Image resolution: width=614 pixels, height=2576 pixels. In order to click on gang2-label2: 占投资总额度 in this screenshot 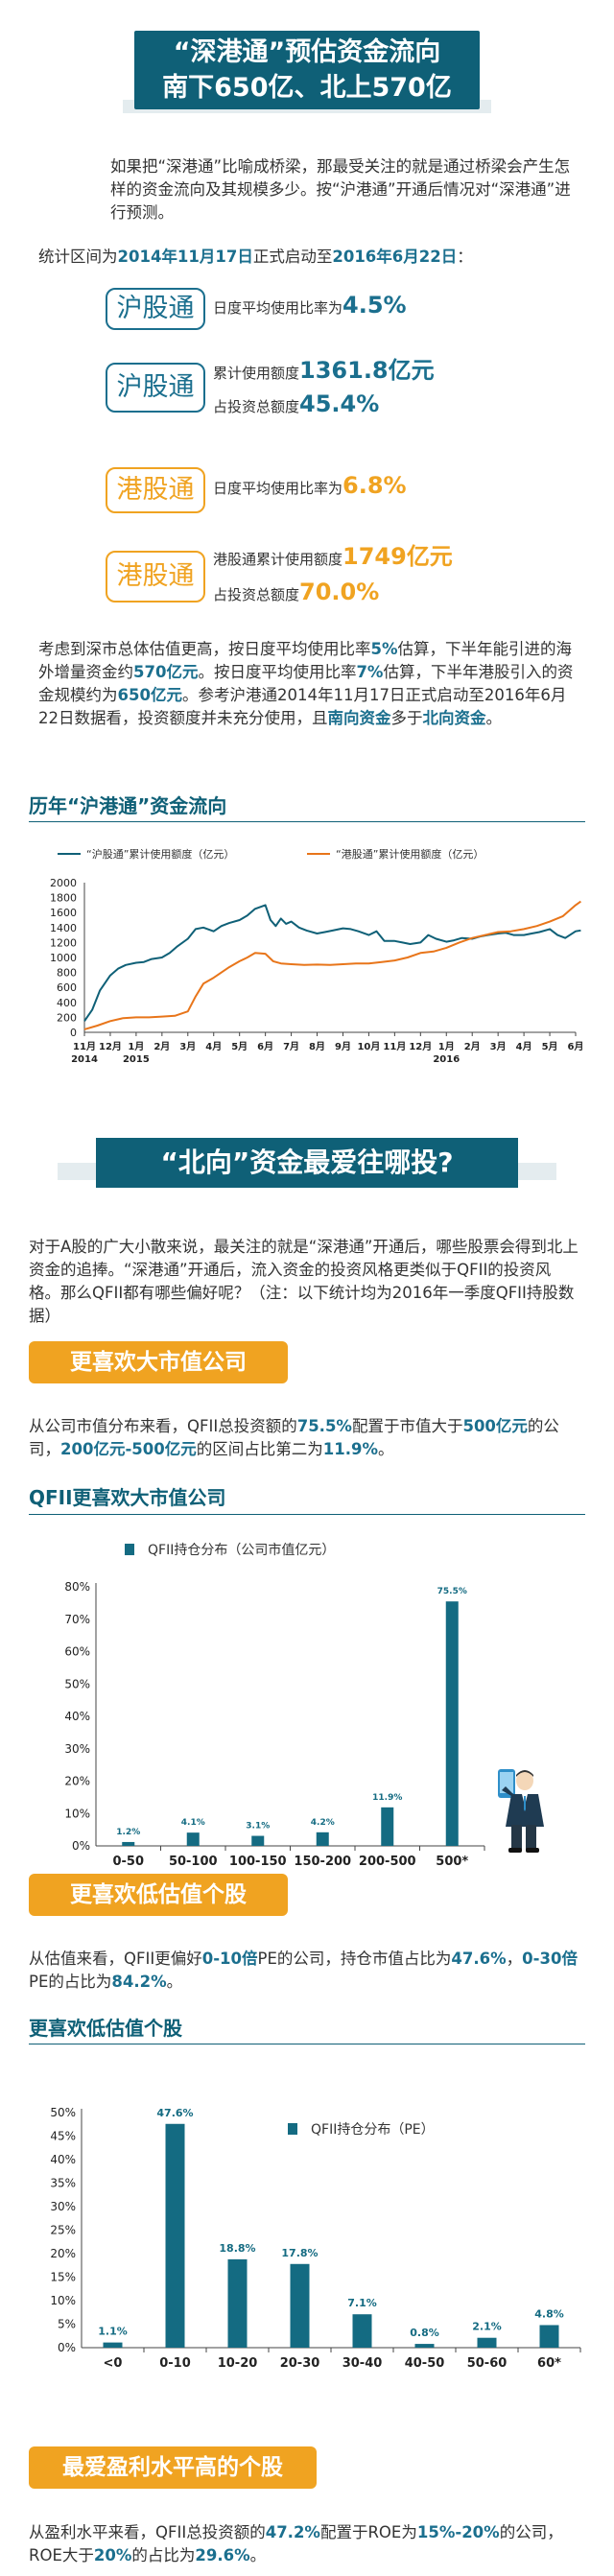, I will do `click(256, 595)`.